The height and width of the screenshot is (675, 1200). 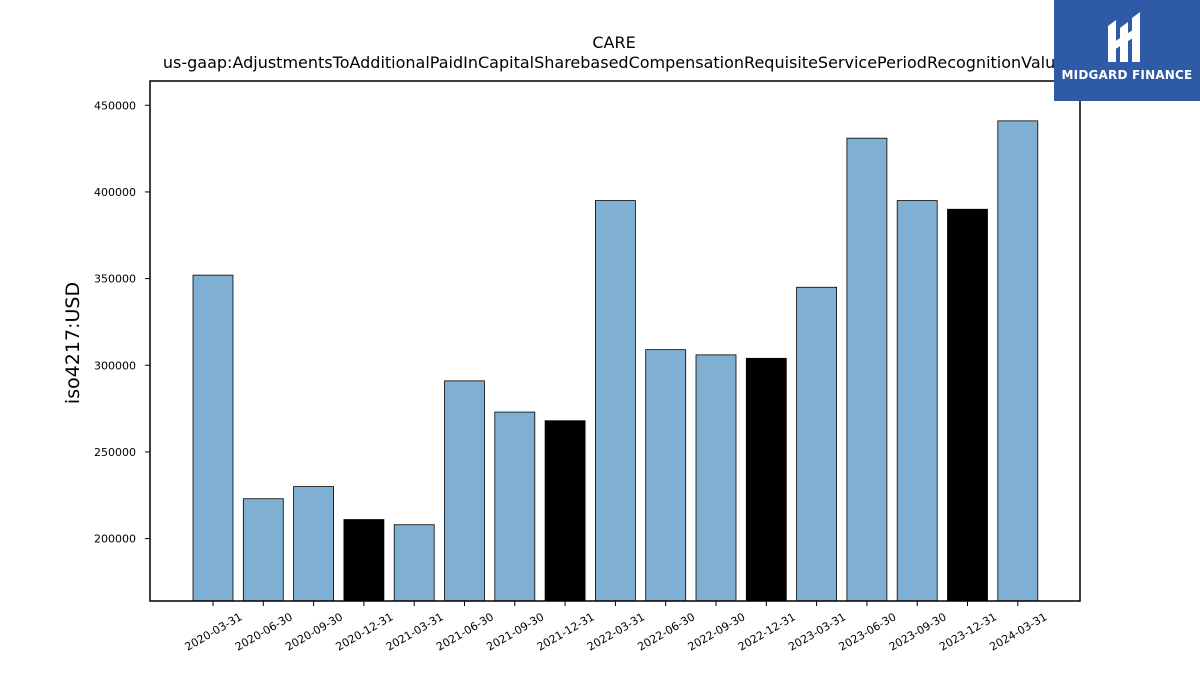 What do you see at coordinates (1124, 37) in the screenshot?
I see `midgard-logo-icon` at bounding box center [1124, 37].